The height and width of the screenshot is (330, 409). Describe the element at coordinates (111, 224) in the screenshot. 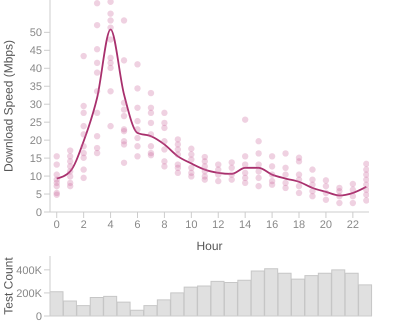

I see `x-tick-label: 4` at that location.